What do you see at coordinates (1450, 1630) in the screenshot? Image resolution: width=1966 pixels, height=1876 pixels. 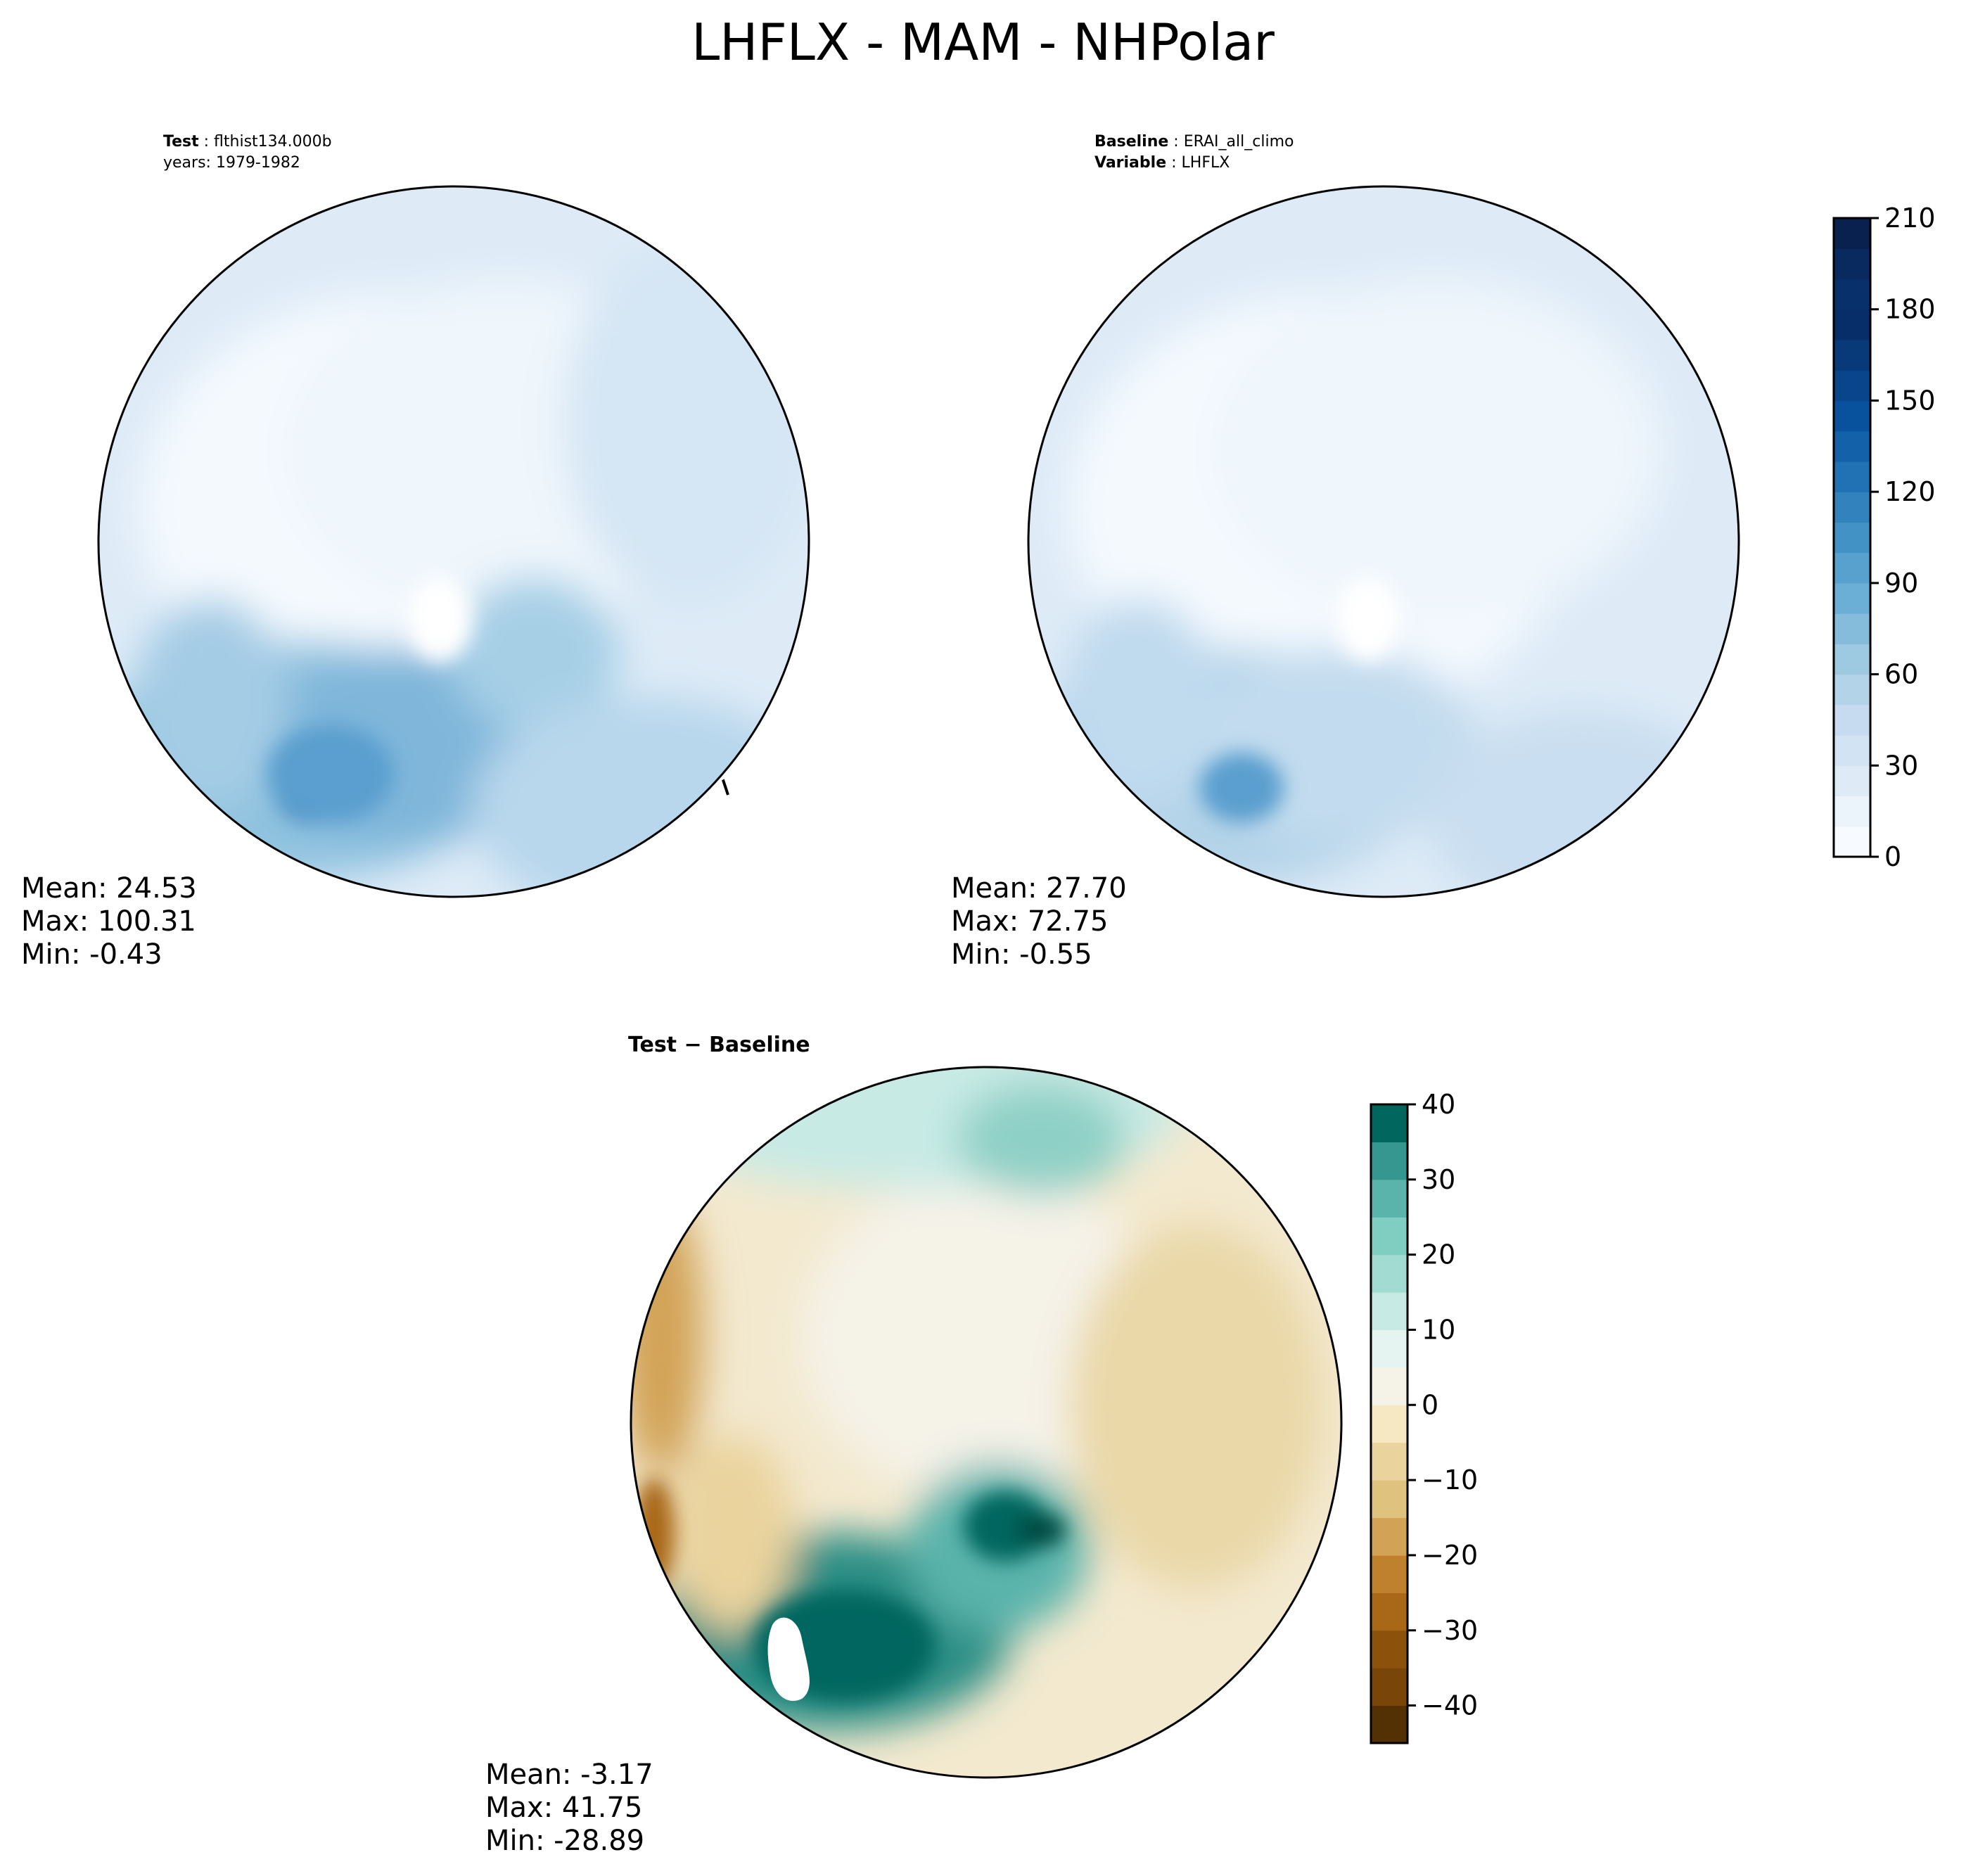 I see `colorbar-tick-label: −30` at bounding box center [1450, 1630].